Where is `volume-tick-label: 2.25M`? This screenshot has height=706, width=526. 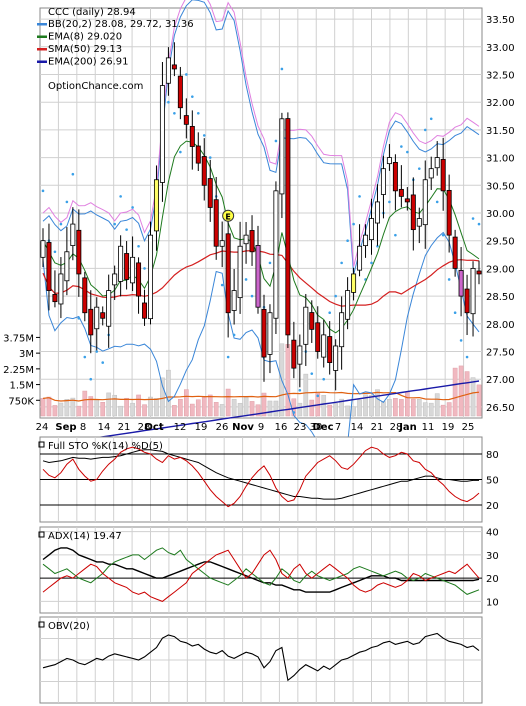
volume-tick-label: 2.25M is located at coordinates (18, 370).